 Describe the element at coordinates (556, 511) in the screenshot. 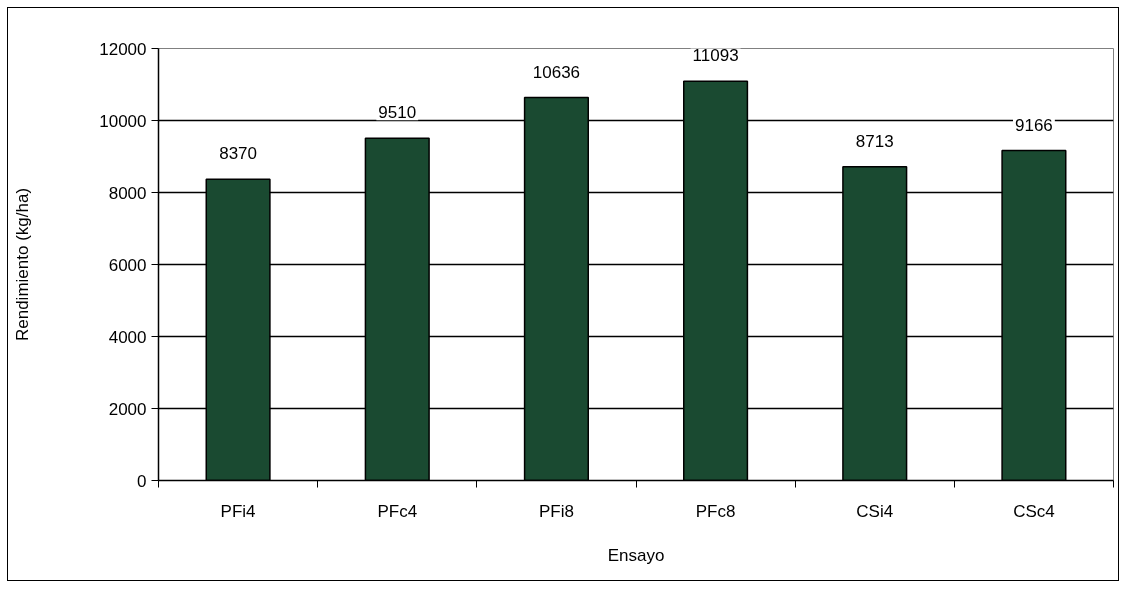

I see `x-tick-label: PFi8` at that location.